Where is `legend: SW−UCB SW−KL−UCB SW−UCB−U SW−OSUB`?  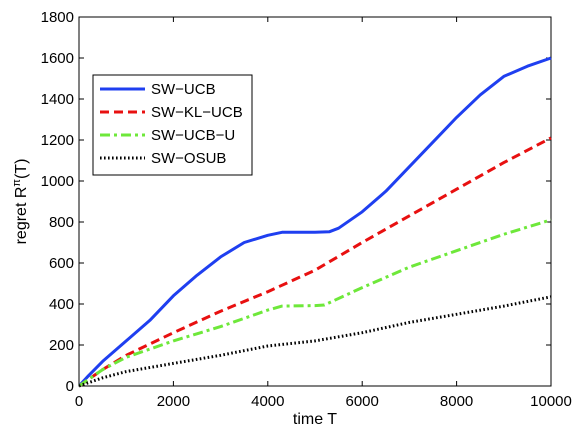
legend: SW−UCB SW−KL−UCB SW−UCB−U SW−OSUB is located at coordinates (172, 125).